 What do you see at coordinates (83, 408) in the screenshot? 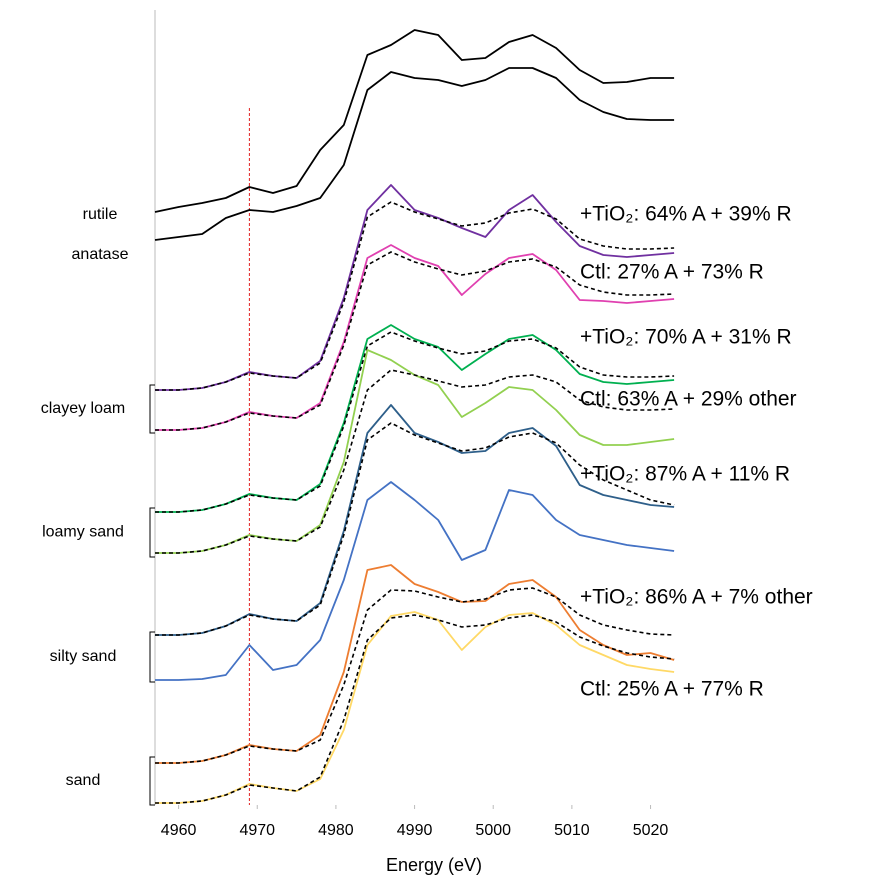
I see `group-label: clayey loam` at bounding box center [83, 408].